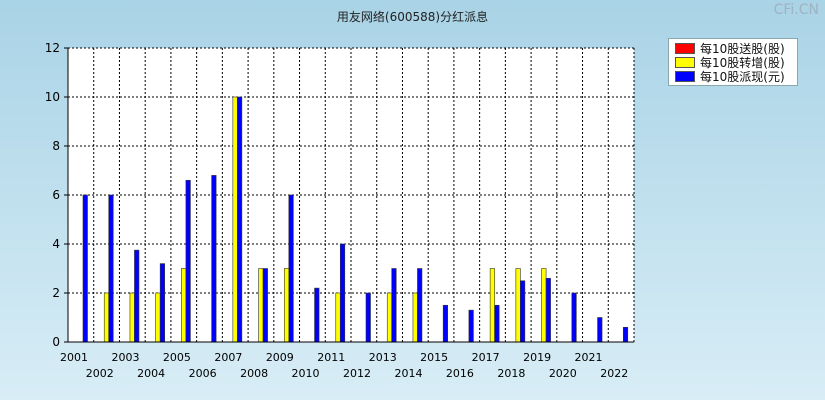  I want to click on watermark: CFi.CN, so click(796, 10).